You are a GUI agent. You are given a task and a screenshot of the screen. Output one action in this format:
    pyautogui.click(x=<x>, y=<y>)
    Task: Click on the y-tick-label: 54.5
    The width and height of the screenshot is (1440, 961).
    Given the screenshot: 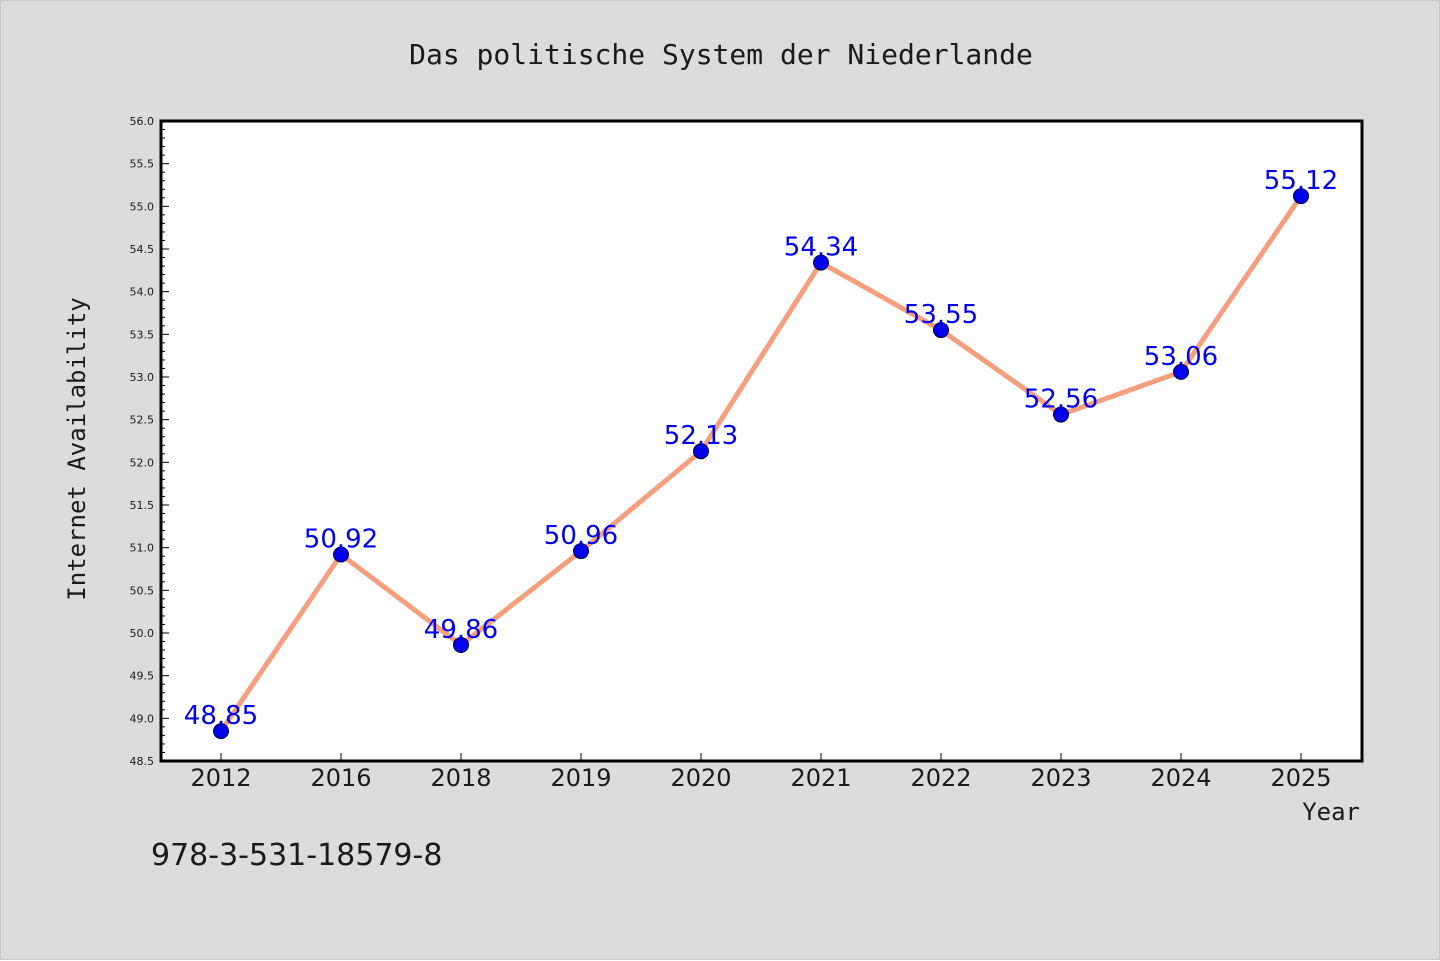 What is the action you would take?
    pyautogui.click(x=142, y=249)
    